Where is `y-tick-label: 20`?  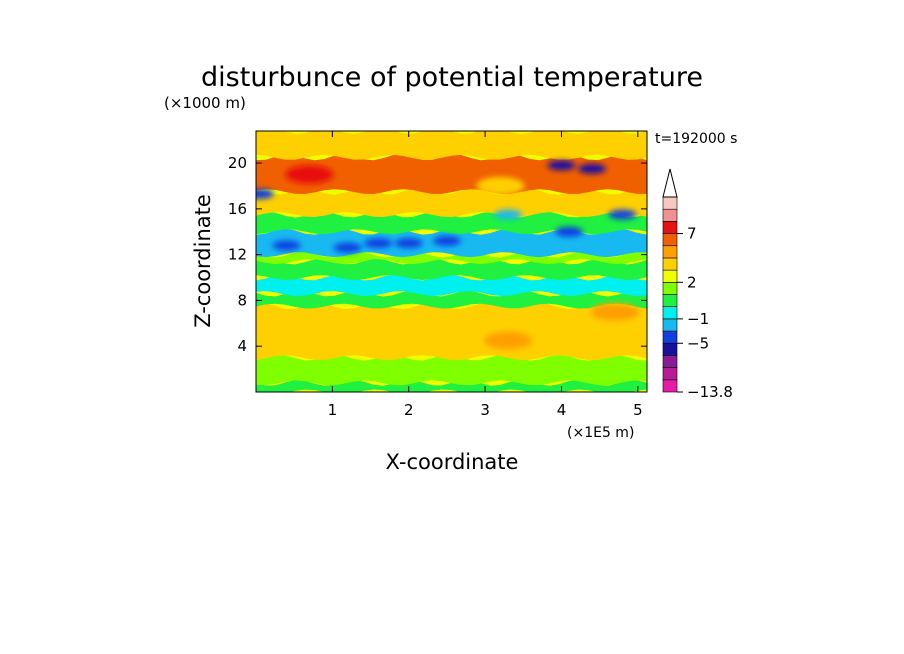
y-tick-label: 20 is located at coordinates (237, 163).